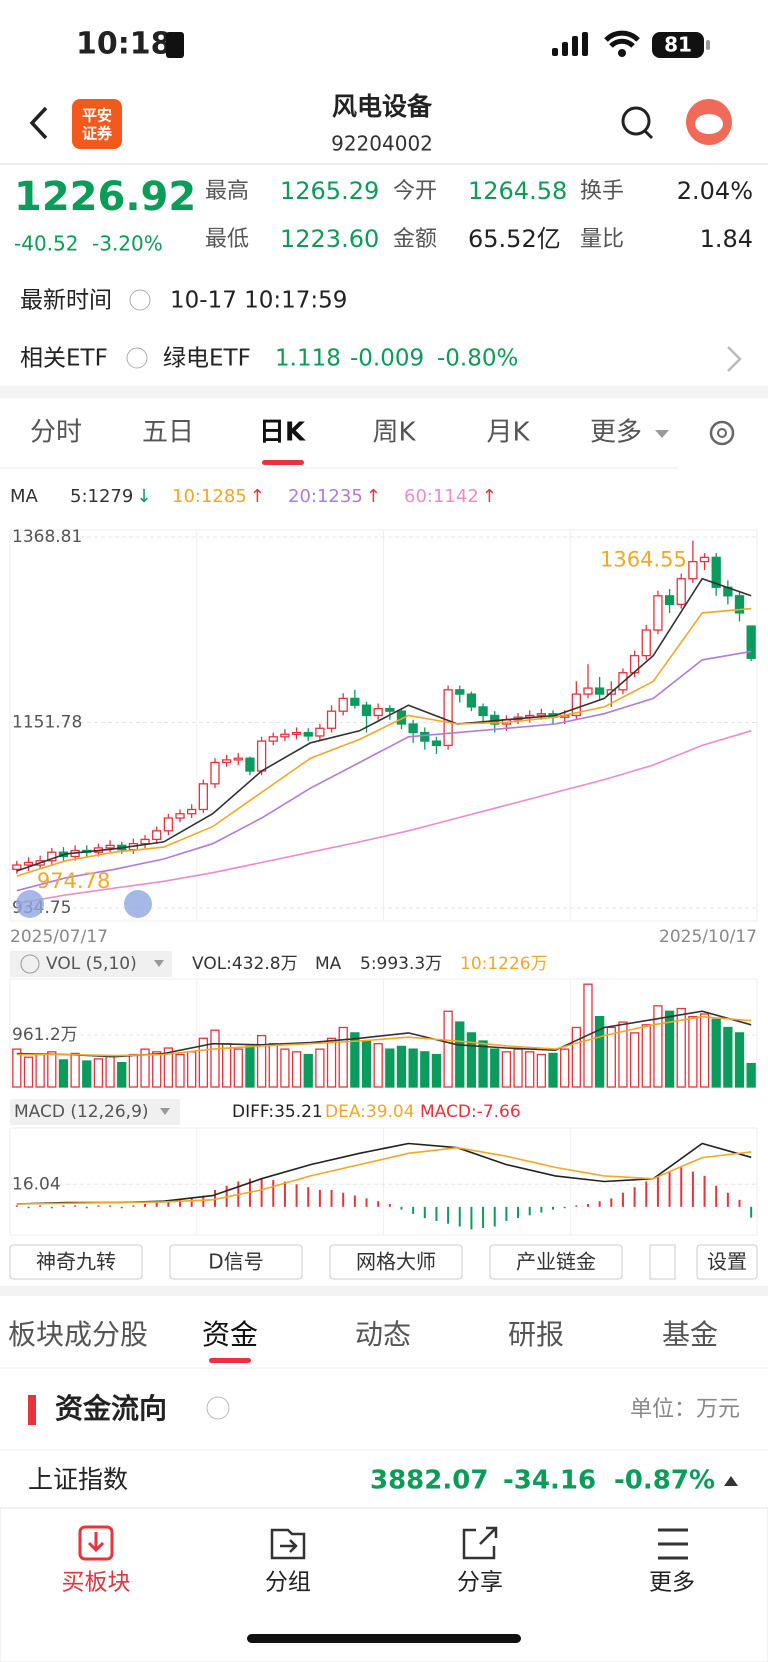 The height and width of the screenshot is (1662, 768). What do you see at coordinates (504, 964) in the screenshot?
I see `vol-ma10: 10:1226万` at bounding box center [504, 964].